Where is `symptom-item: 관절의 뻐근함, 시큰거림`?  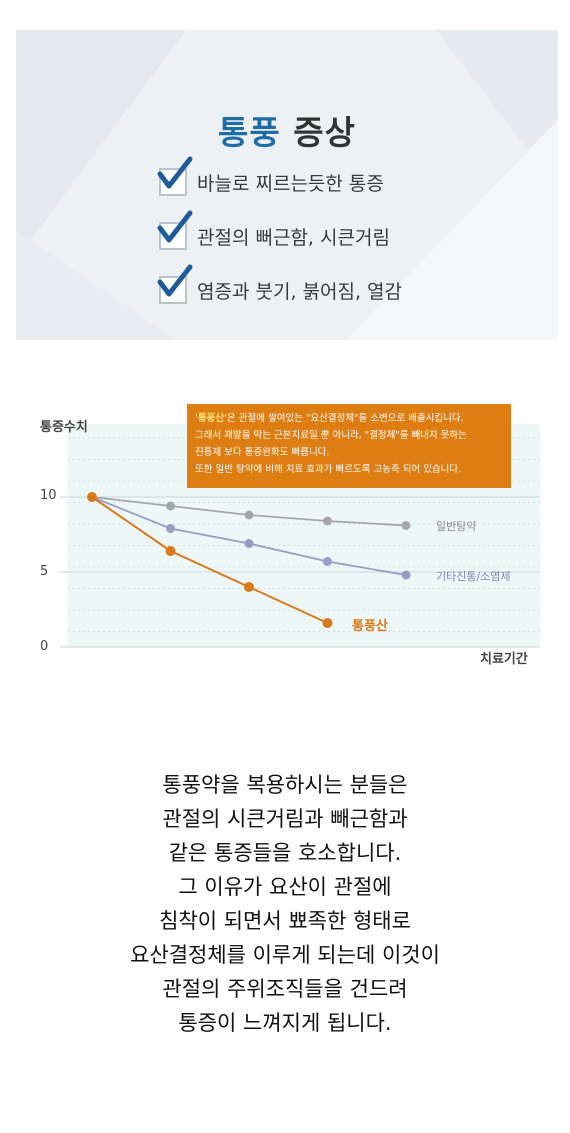
symptom-item: 관절의 뻐근함, 시큰거림 is located at coordinates (279, 236).